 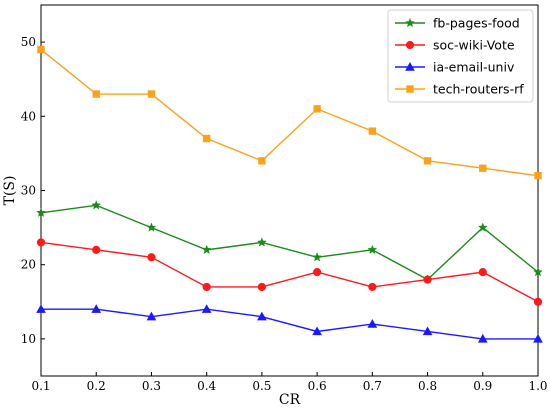 What do you see at coordinates (28, 116) in the screenshot?
I see `y-tick-label: 40` at bounding box center [28, 116].